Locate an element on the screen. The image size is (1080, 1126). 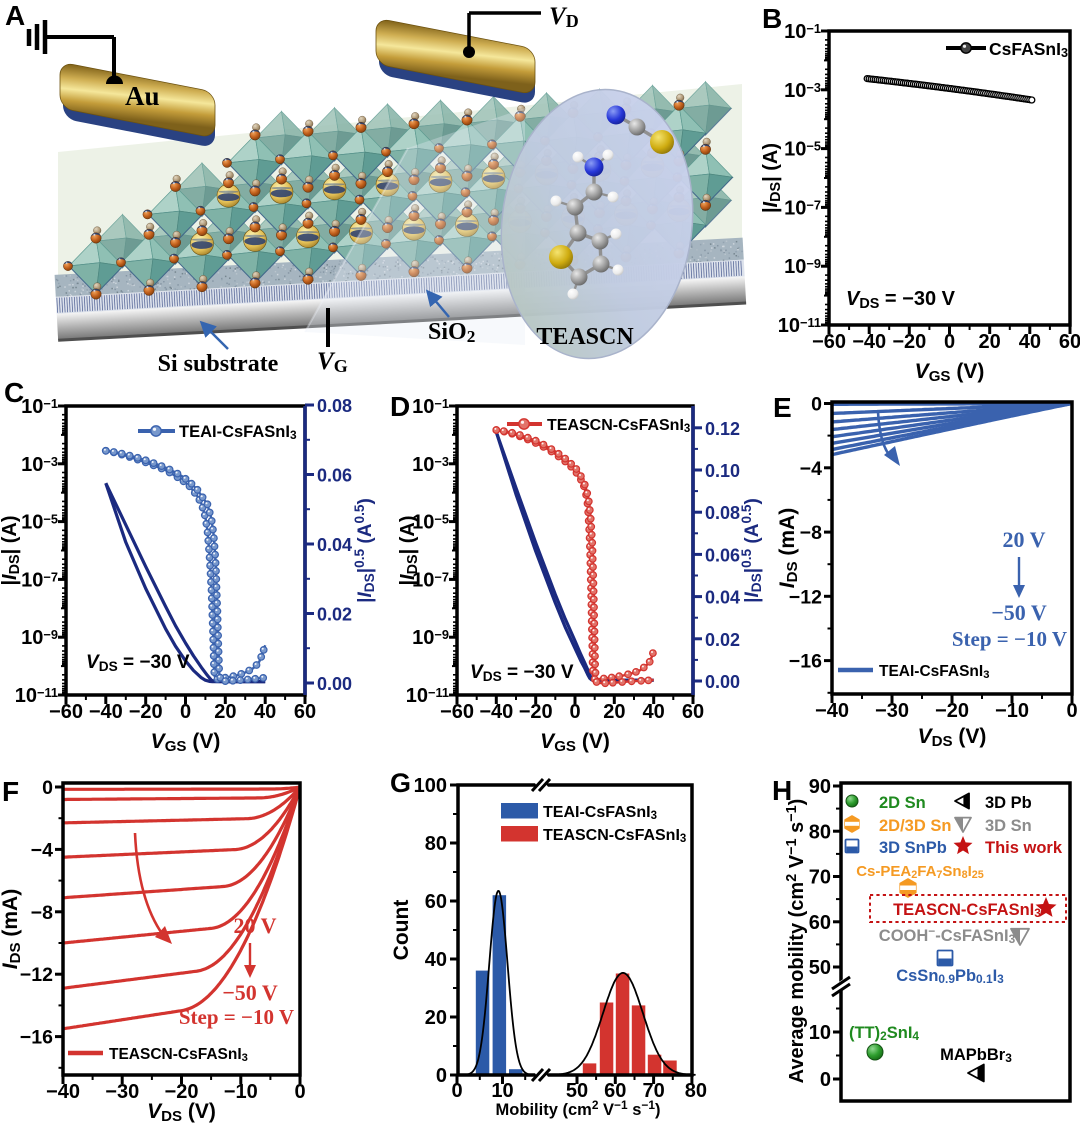
svg-text: VDS = −30 V is located at coordinates (138, 663).